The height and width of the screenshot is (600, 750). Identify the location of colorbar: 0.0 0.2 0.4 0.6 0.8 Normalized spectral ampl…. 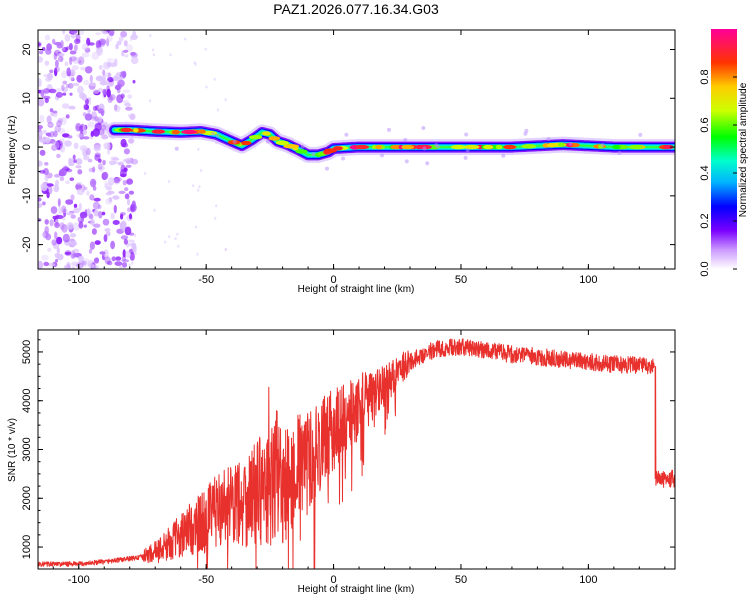
(724, 153).